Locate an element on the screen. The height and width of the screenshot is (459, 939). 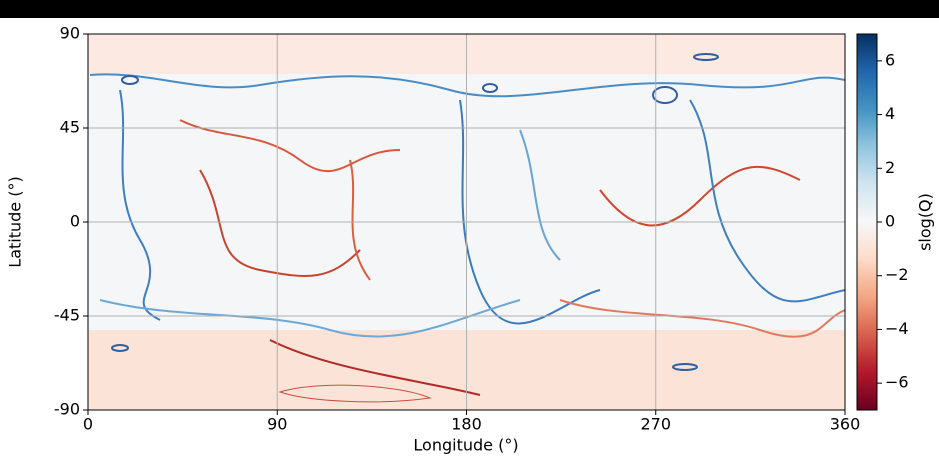
x-tick-label: 270 is located at coordinates (655, 424).